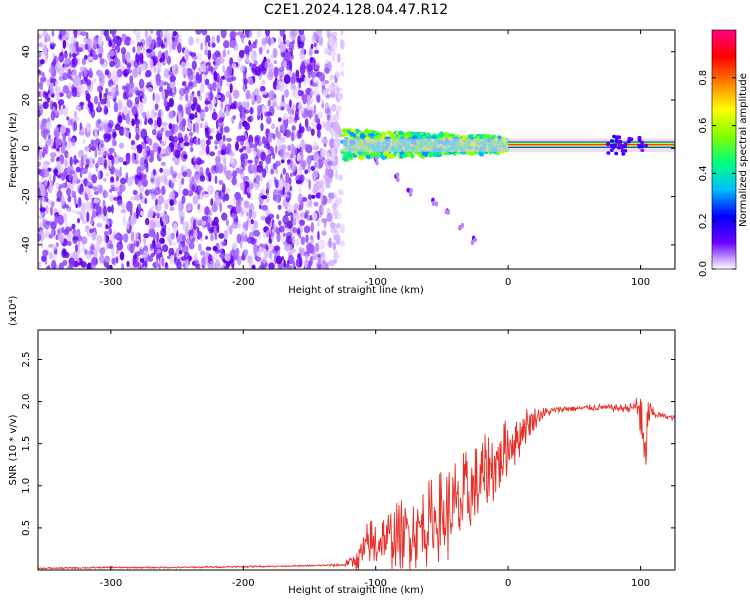 This screenshot has width=750, height=600. I want to click on spectrogram-x-axis-label: Height of straight line (km), so click(356, 290).